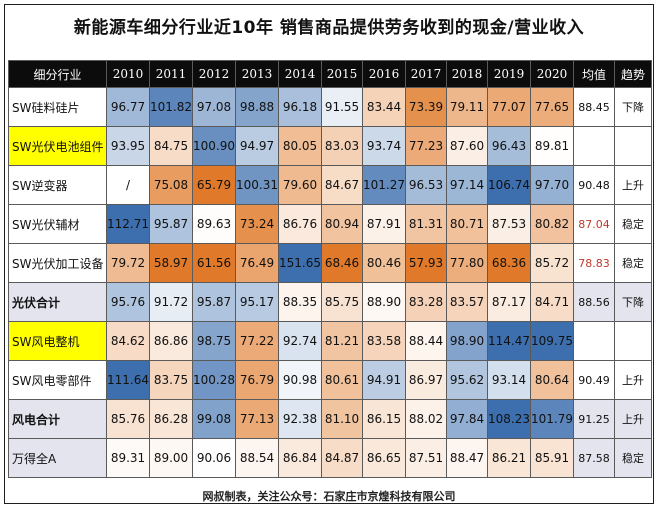 The width and height of the screenshot is (660, 512). What do you see at coordinates (384, 224) in the screenshot?
I see `value-cell: 87.91` at bounding box center [384, 224].